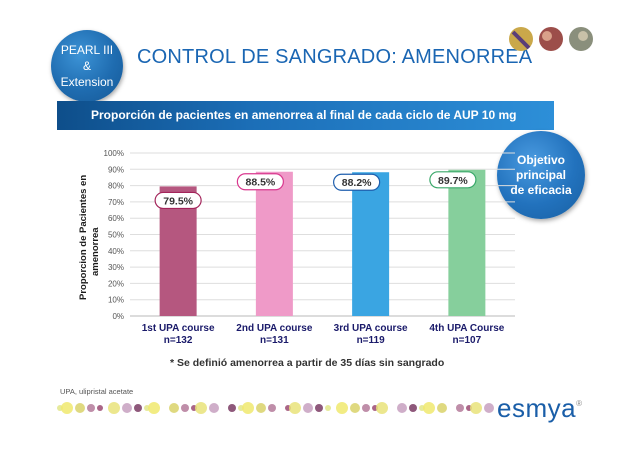 Image resolution: width=638 pixels, height=451 pixels. I want to click on y-tick-label: 90%, so click(116, 169).